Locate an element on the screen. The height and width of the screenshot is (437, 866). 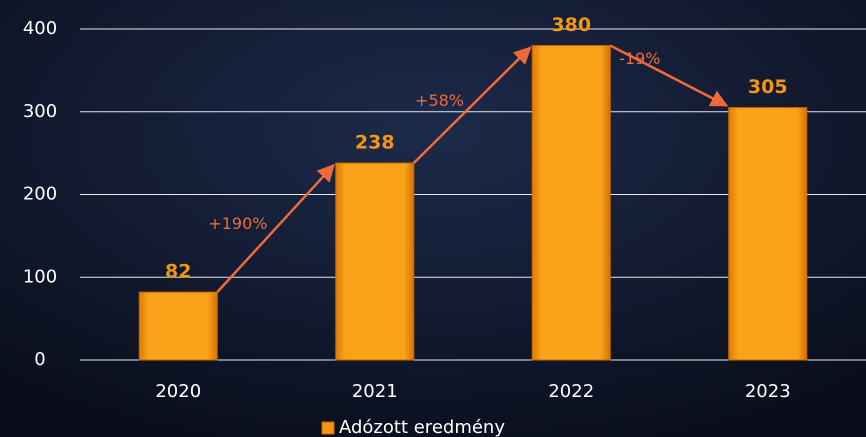
y-tick-label: 100 is located at coordinates (40, 276).